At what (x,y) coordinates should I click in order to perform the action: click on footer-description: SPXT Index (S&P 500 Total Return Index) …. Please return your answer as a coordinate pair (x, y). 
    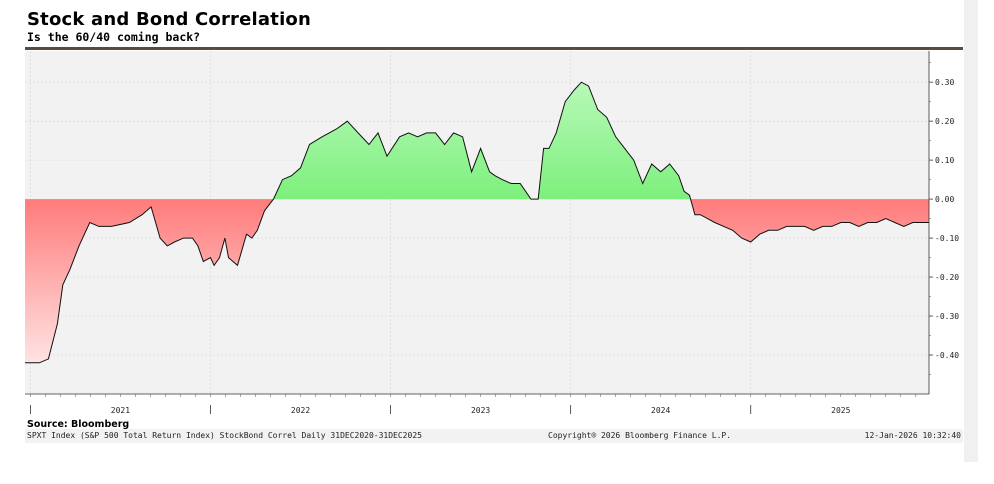
    Looking at the image, I should click on (224, 435).